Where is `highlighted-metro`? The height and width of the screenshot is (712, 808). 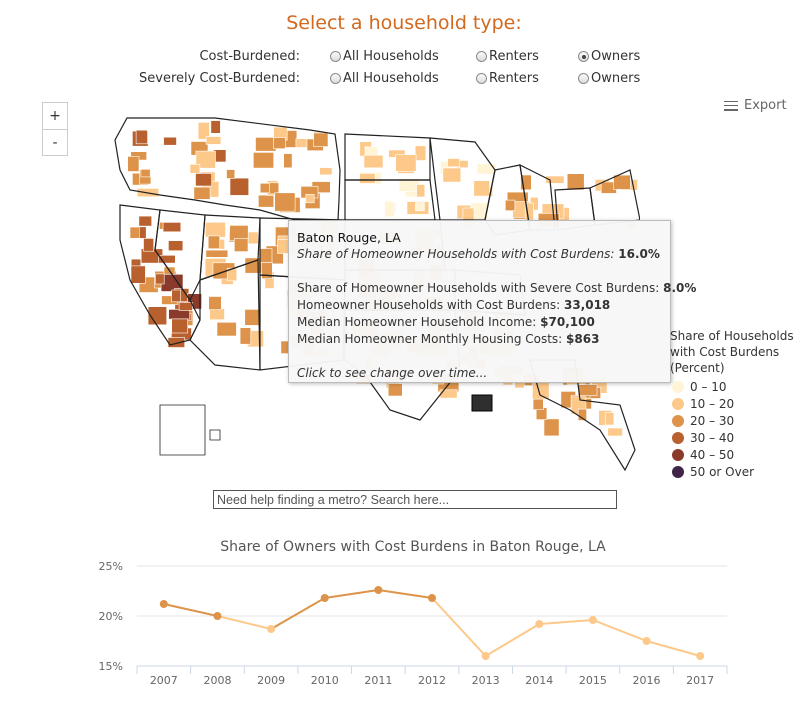 highlighted-metro is located at coordinates (482, 403).